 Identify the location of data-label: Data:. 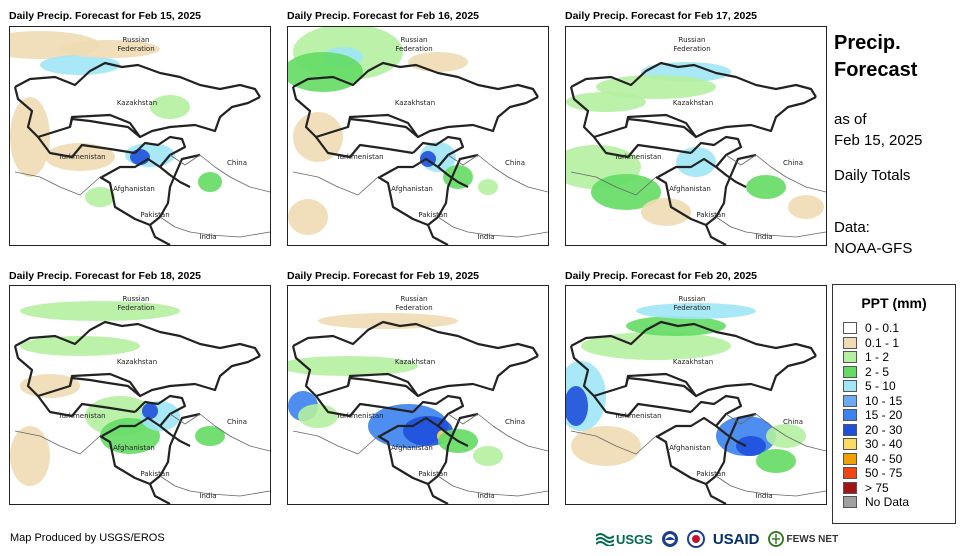
(852, 227).